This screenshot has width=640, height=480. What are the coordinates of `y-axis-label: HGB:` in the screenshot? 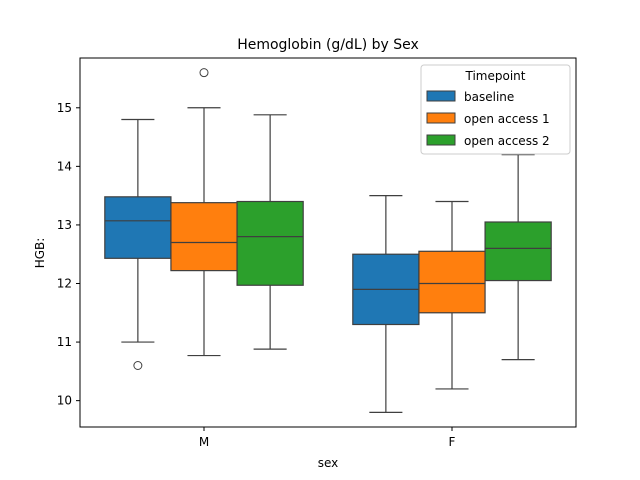 It's located at (40, 253).